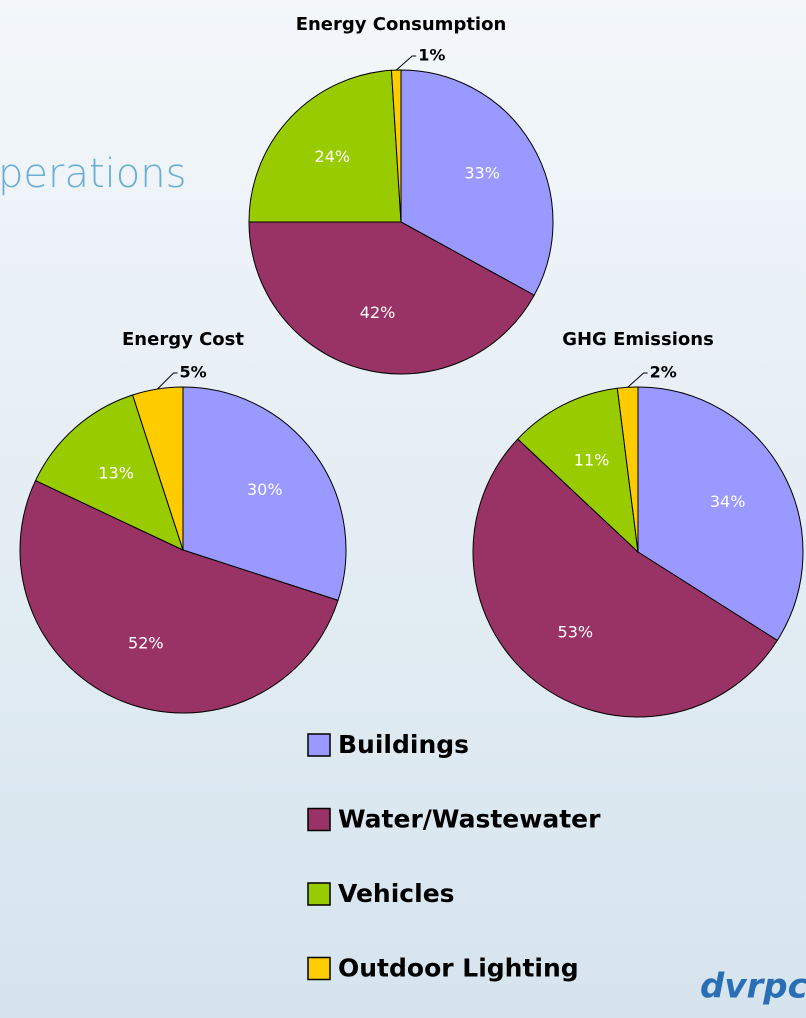  I want to click on legend-label: Water/Wastewater, so click(469, 819).